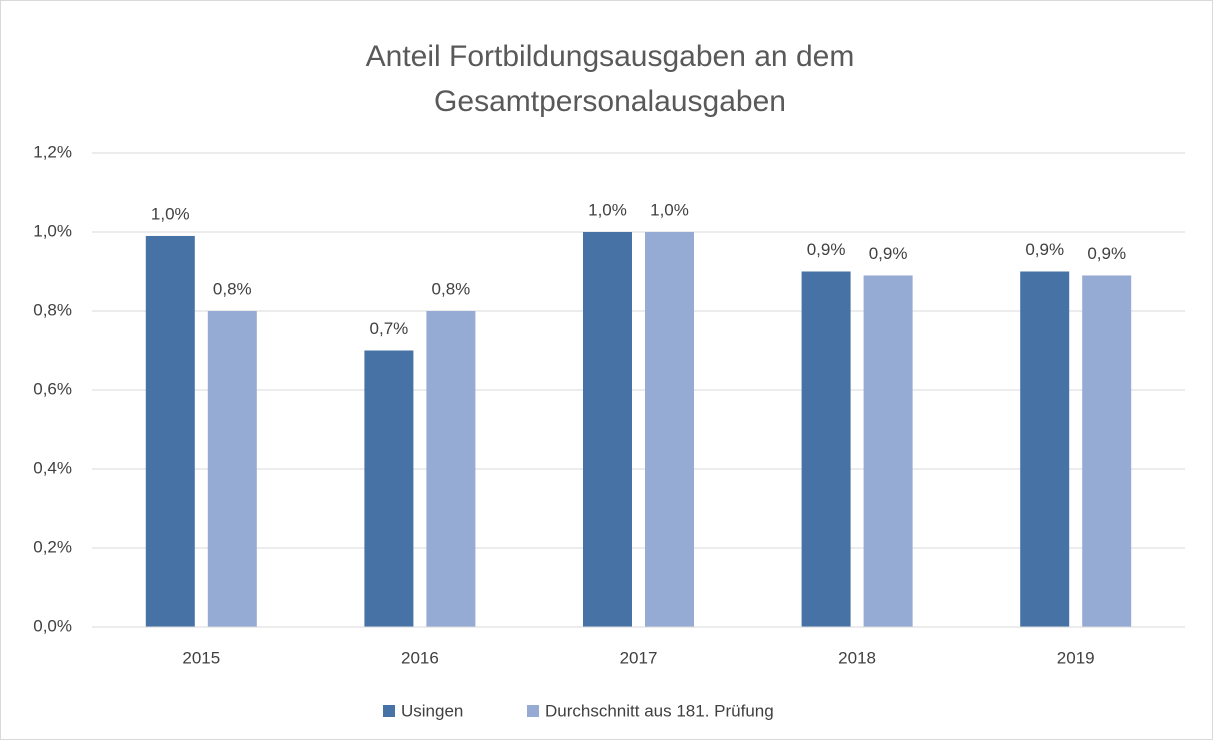 Image resolution: width=1213 pixels, height=740 pixels. I want to click on y-tick-label: 1,2%, so click(52, 151).